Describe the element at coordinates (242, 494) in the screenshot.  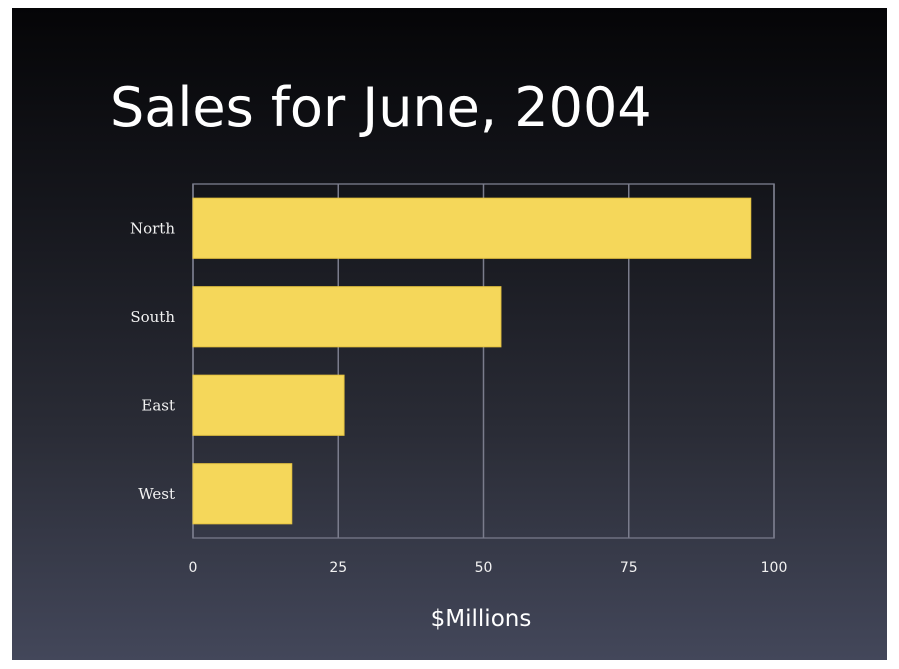
I see `bar-west` at that location.